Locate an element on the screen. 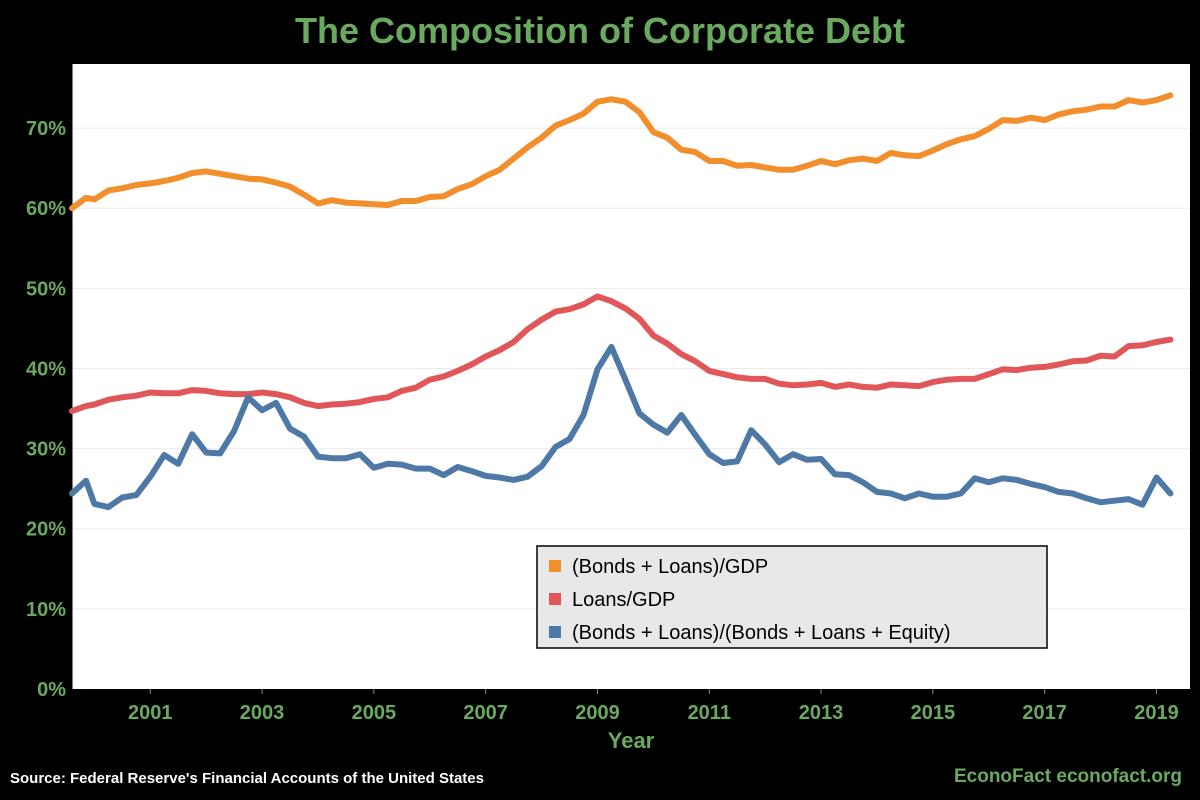 The width and height of the screenshot is (1200, 800). x-tick-label: 2005 is located at coordinates (374, 713).